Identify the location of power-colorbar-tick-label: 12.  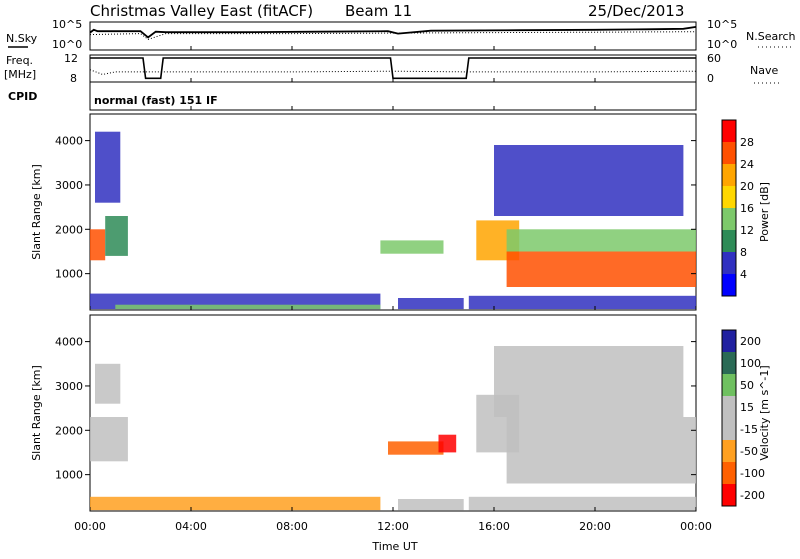
(747, 230).